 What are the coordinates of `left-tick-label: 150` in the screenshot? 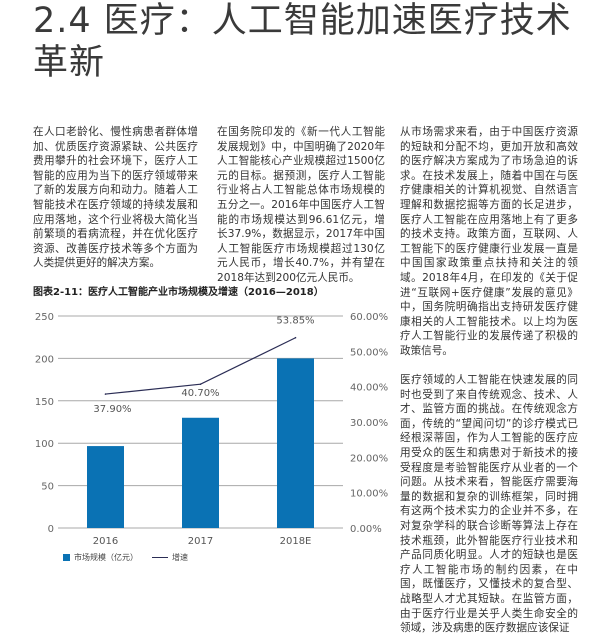 It's located at (44, 402).